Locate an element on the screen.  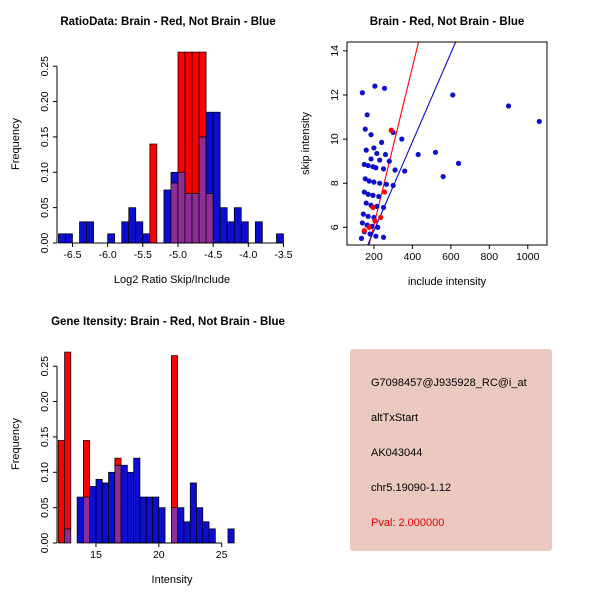
x-tick-label: 800 is located at coordinates (490, 257).